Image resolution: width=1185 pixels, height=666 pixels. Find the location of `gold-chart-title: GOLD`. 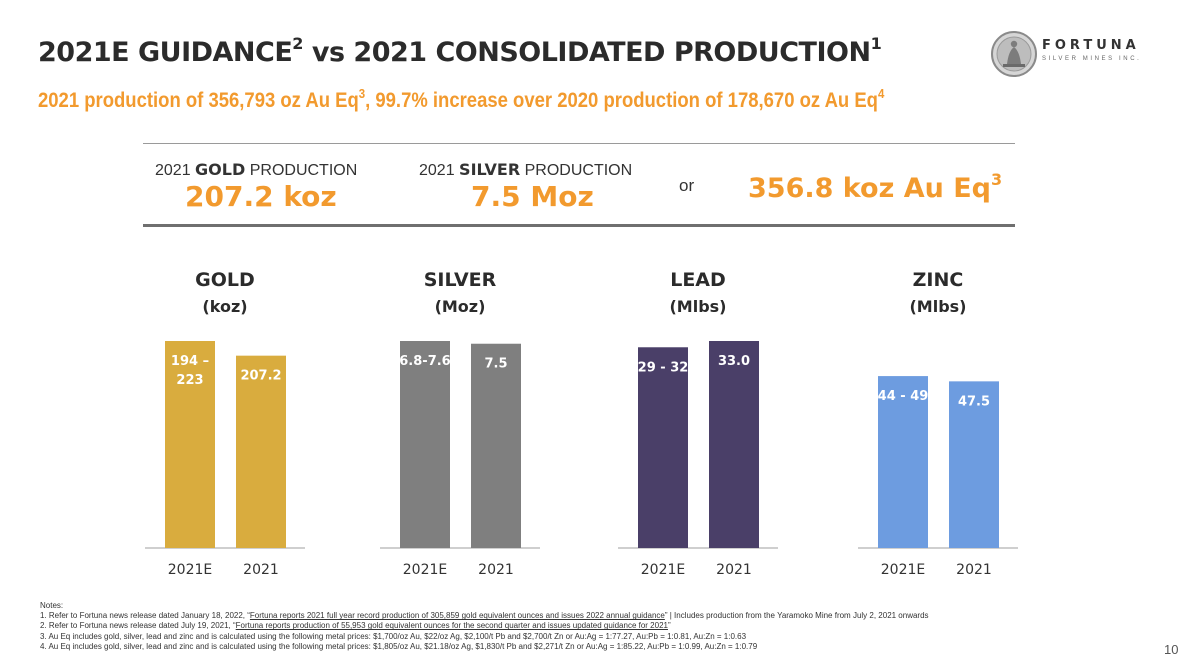

gold-chart-title: GOLD is located at coordinates (225, 280).